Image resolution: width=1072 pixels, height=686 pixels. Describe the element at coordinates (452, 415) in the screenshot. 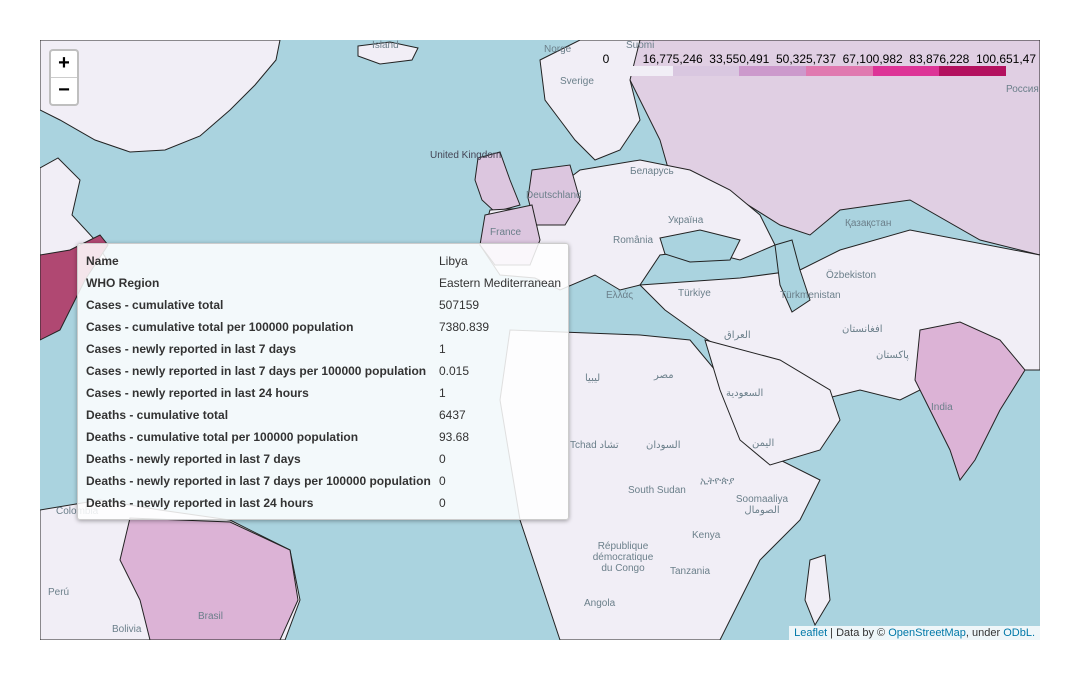

I see `tooltip-value: 6437` at that location.